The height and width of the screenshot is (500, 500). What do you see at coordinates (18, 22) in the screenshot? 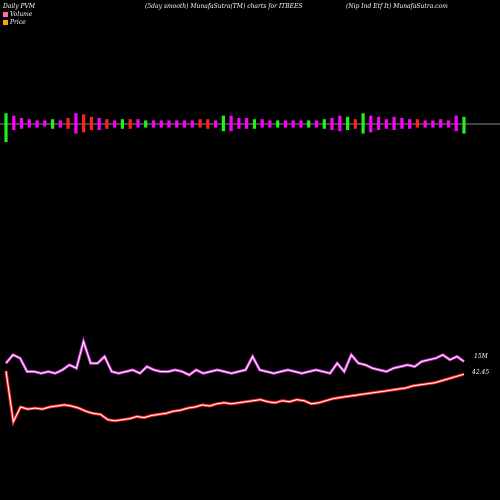
I see `legend-price-label: Price` at bounding box center [18, 22].